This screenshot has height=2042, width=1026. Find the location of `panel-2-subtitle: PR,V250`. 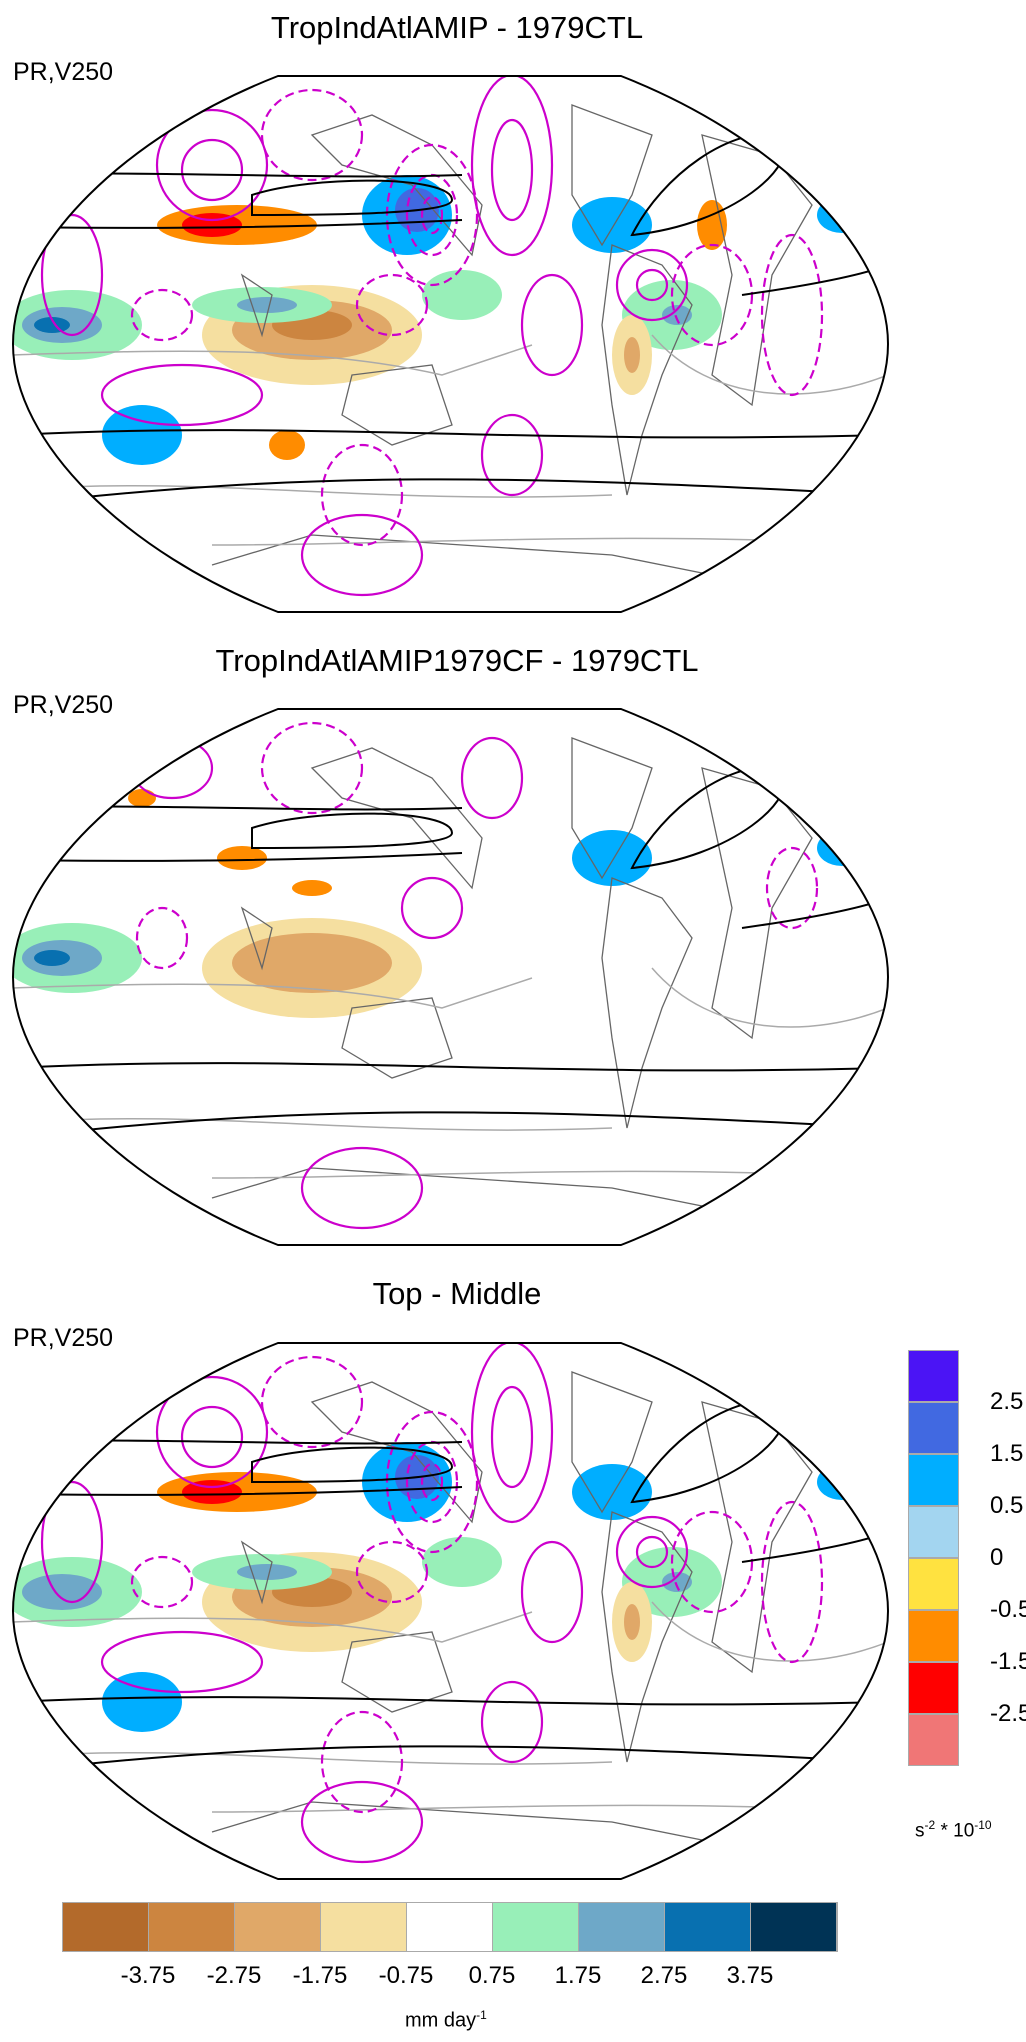

panel-2-subtitle: PR,V250 is located at coordinates (63, 705).